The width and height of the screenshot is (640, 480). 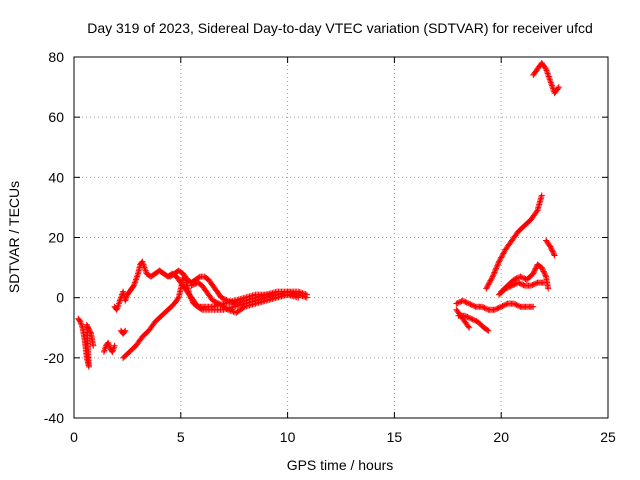 What do you see at coordinates (56, 117) in the screenshot?
I see `y-tick-label: 60` at bounding box center [56, 117].